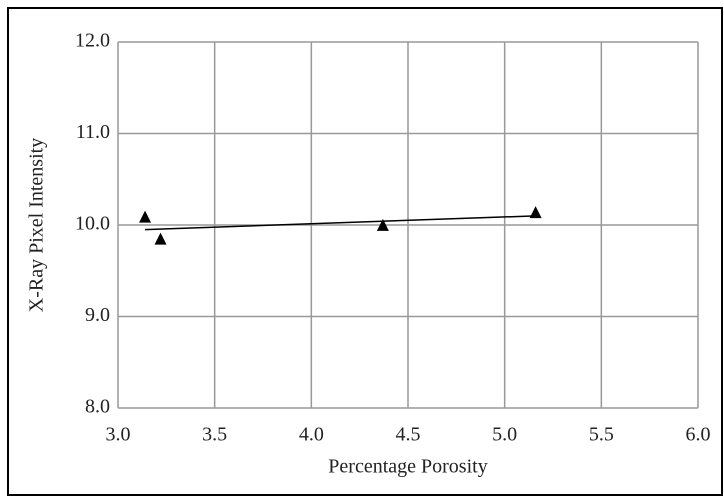 This screenshot has width=724, height=497. Describe the element at coordinates (97, 407) in the screenshot. I see `y-tick-label: 8.0` at that location.